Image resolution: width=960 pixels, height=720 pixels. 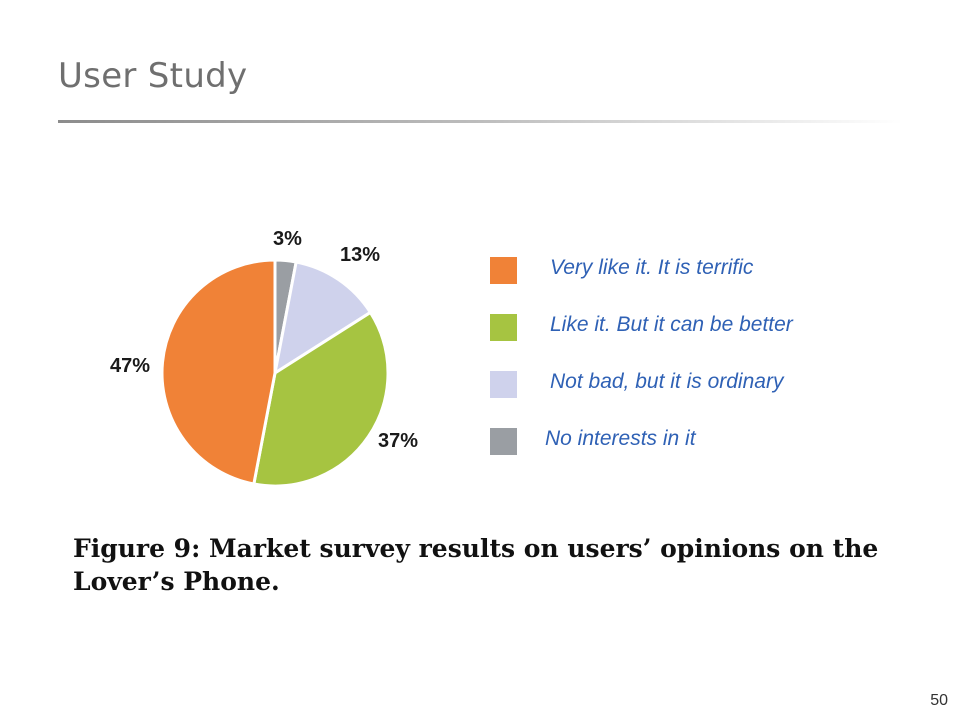 What do you see at coordinates (939, 700) in the screenshot?
I see `page-number: 50` at bounding box center [939, 700].